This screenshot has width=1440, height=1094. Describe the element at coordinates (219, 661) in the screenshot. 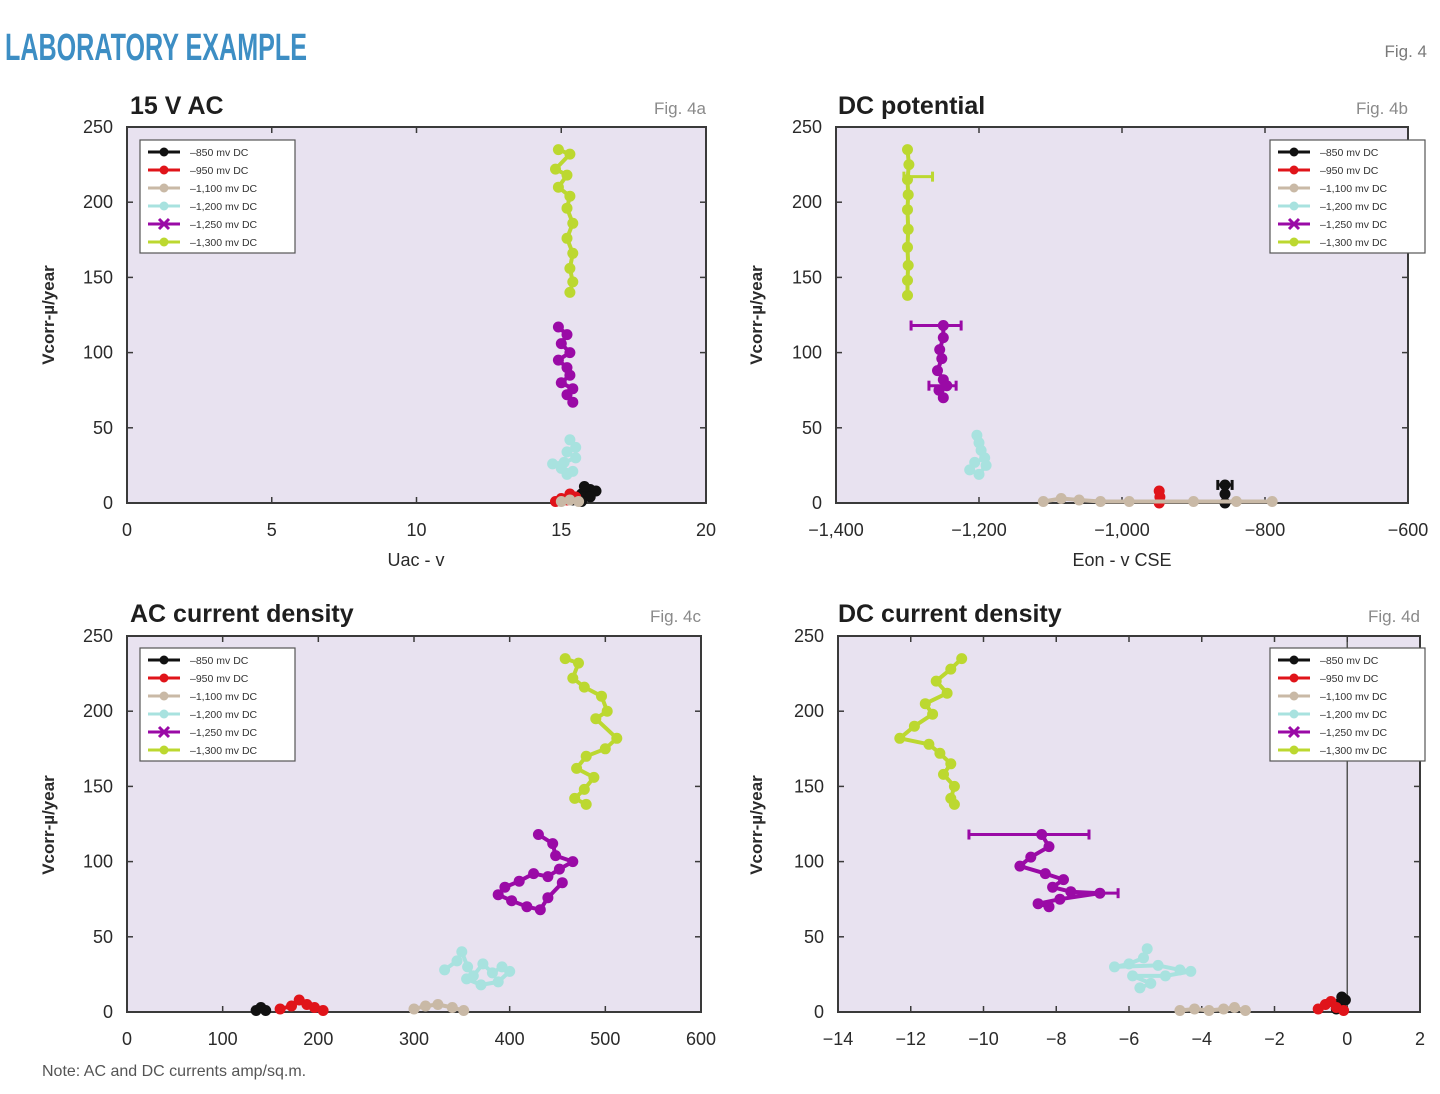

I see `legend-label: –850 mv DC` at that location.